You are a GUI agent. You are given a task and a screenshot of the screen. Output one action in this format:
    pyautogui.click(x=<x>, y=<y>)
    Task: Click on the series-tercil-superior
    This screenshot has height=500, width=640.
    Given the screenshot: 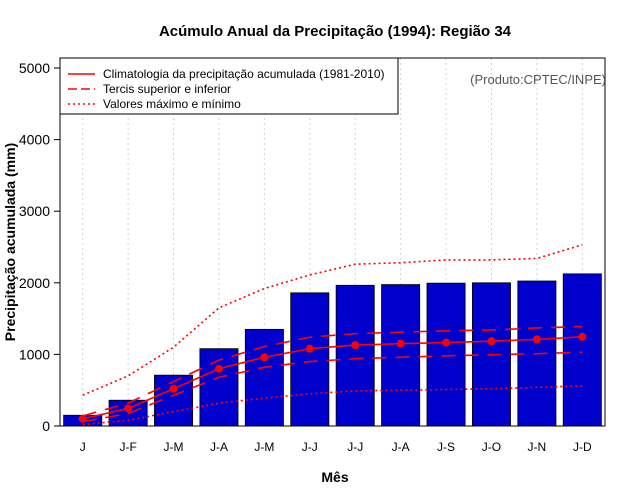 What is the action you would take?
    pyautogui.click(x=332, y=371)
    